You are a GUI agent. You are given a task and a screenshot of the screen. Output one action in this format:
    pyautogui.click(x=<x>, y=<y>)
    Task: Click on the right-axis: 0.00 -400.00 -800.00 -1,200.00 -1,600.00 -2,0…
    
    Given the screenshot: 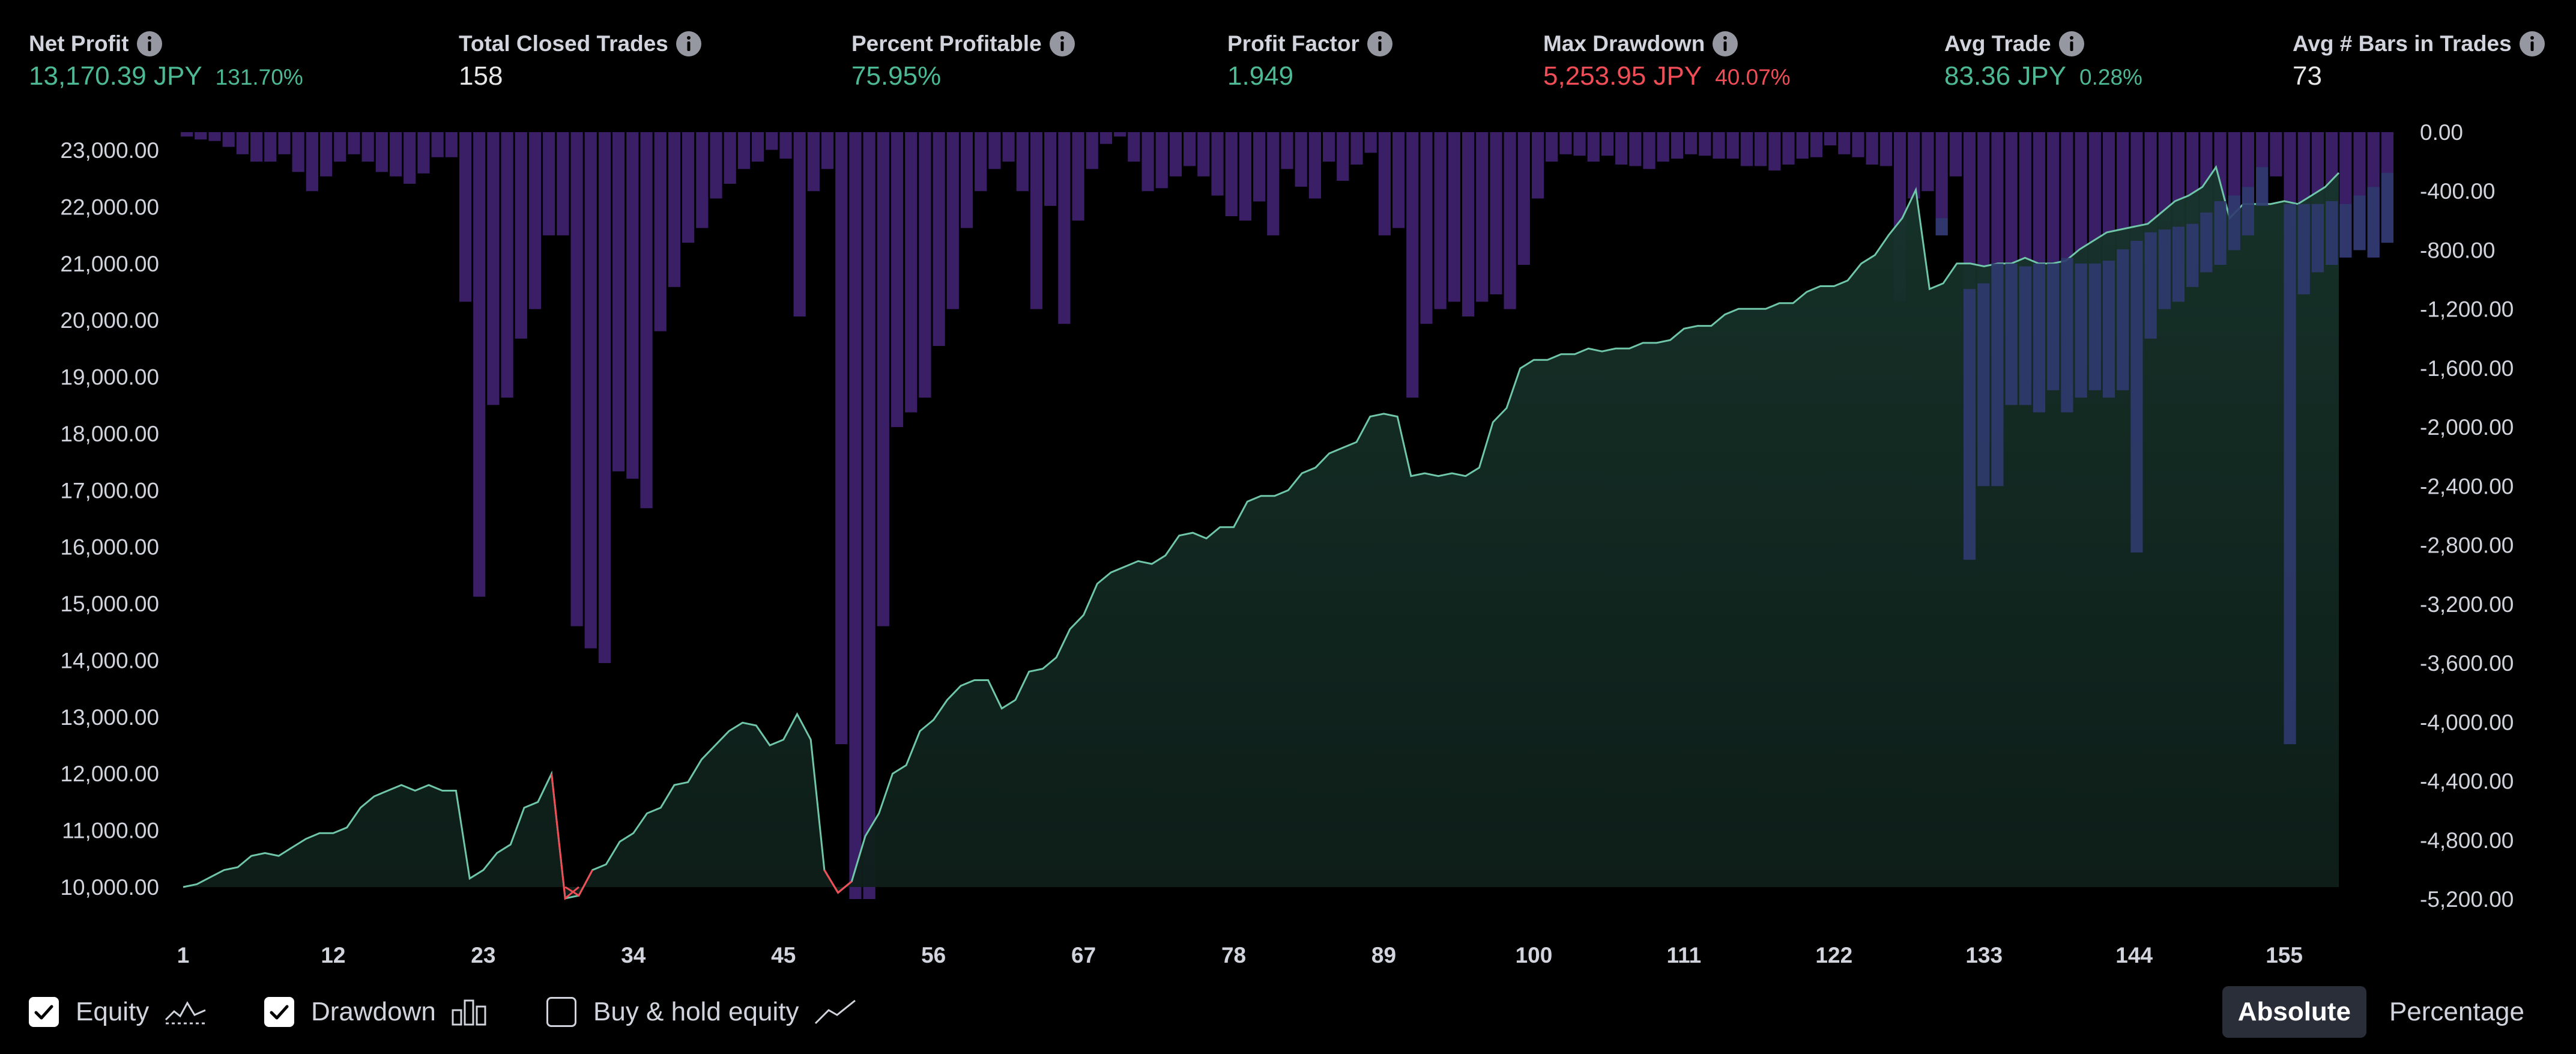 What is the action you would take?
    pyautogui.click(x=2467, y=516)
    